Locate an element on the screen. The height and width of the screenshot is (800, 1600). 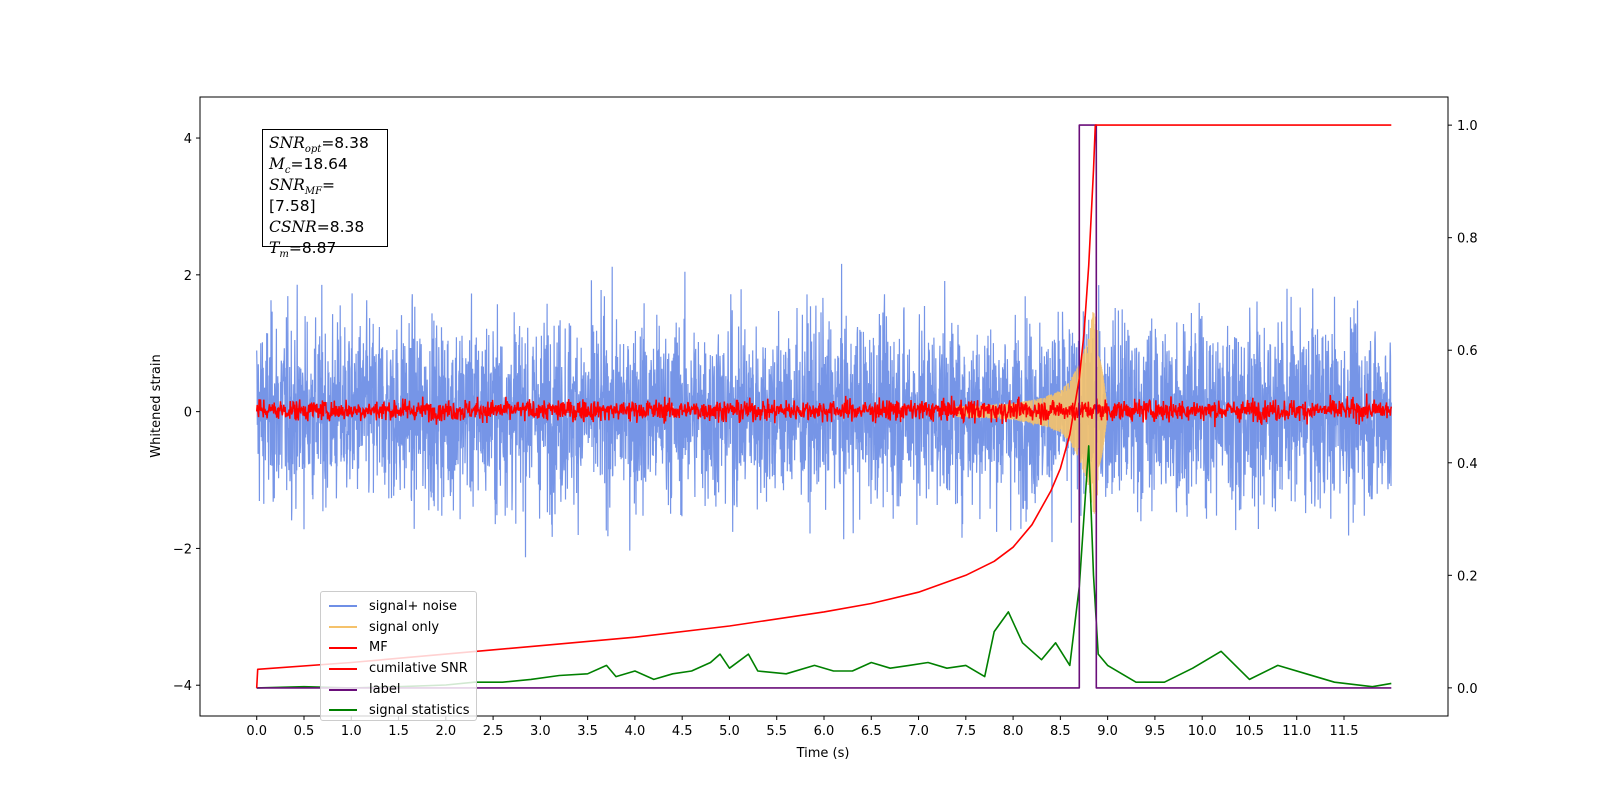
x-tick-label: 6.5 is located at coordinates (871, 731).